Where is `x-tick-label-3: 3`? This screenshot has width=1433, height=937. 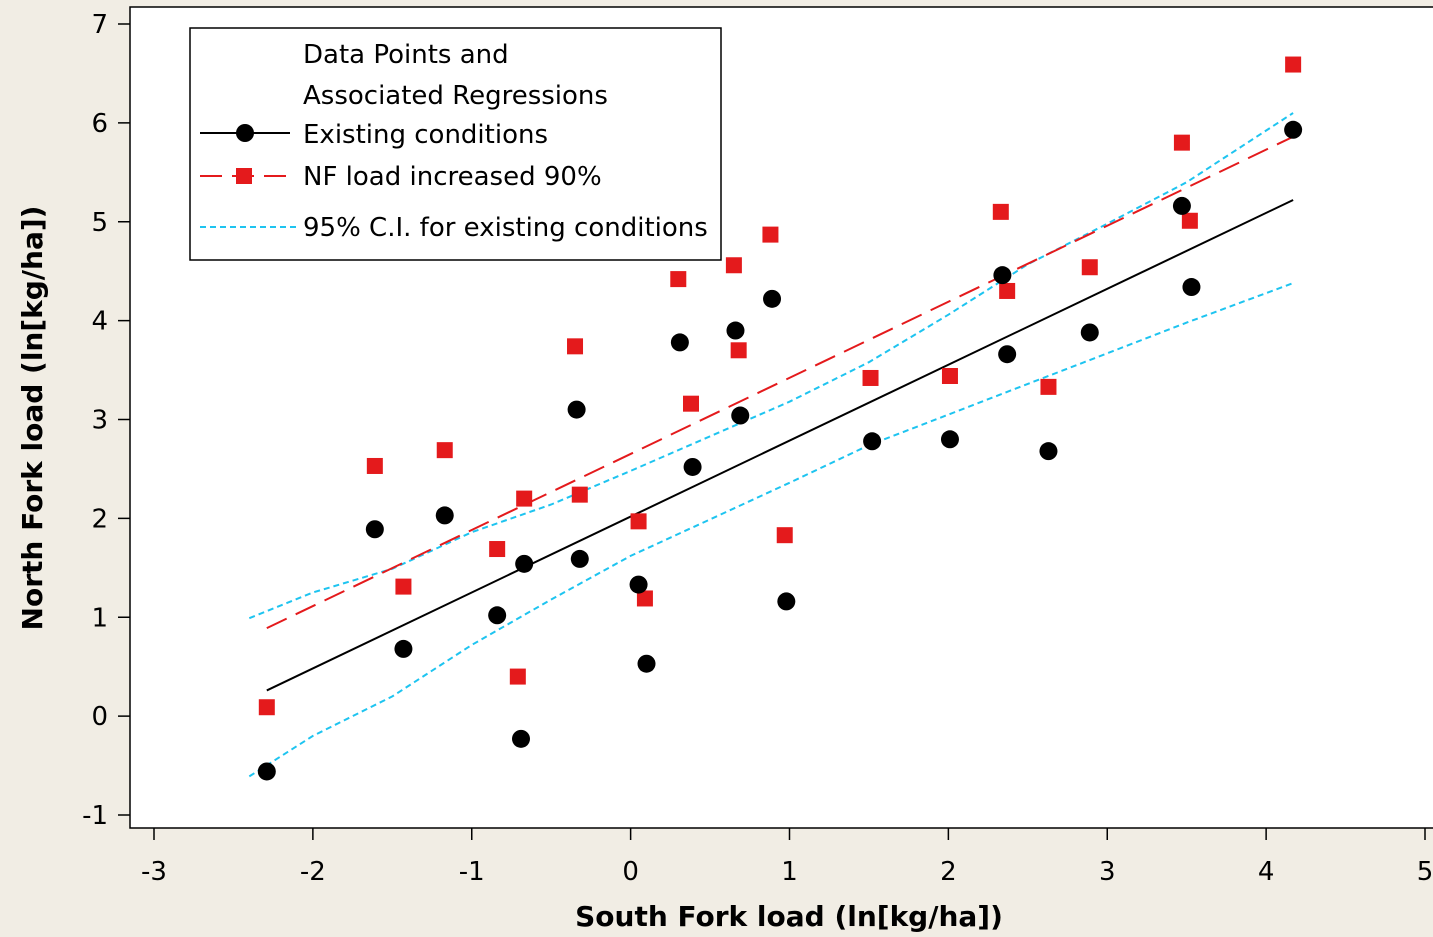
x-tick-label-3: 3 is located at coordinates (1107, 872).